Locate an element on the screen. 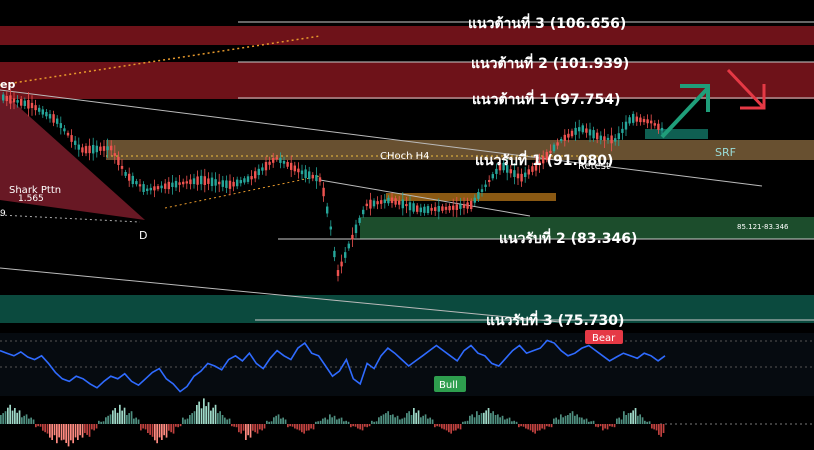 The image size is (814, 450). bear-badge-label: Bear is located at coordinates (604, 338).